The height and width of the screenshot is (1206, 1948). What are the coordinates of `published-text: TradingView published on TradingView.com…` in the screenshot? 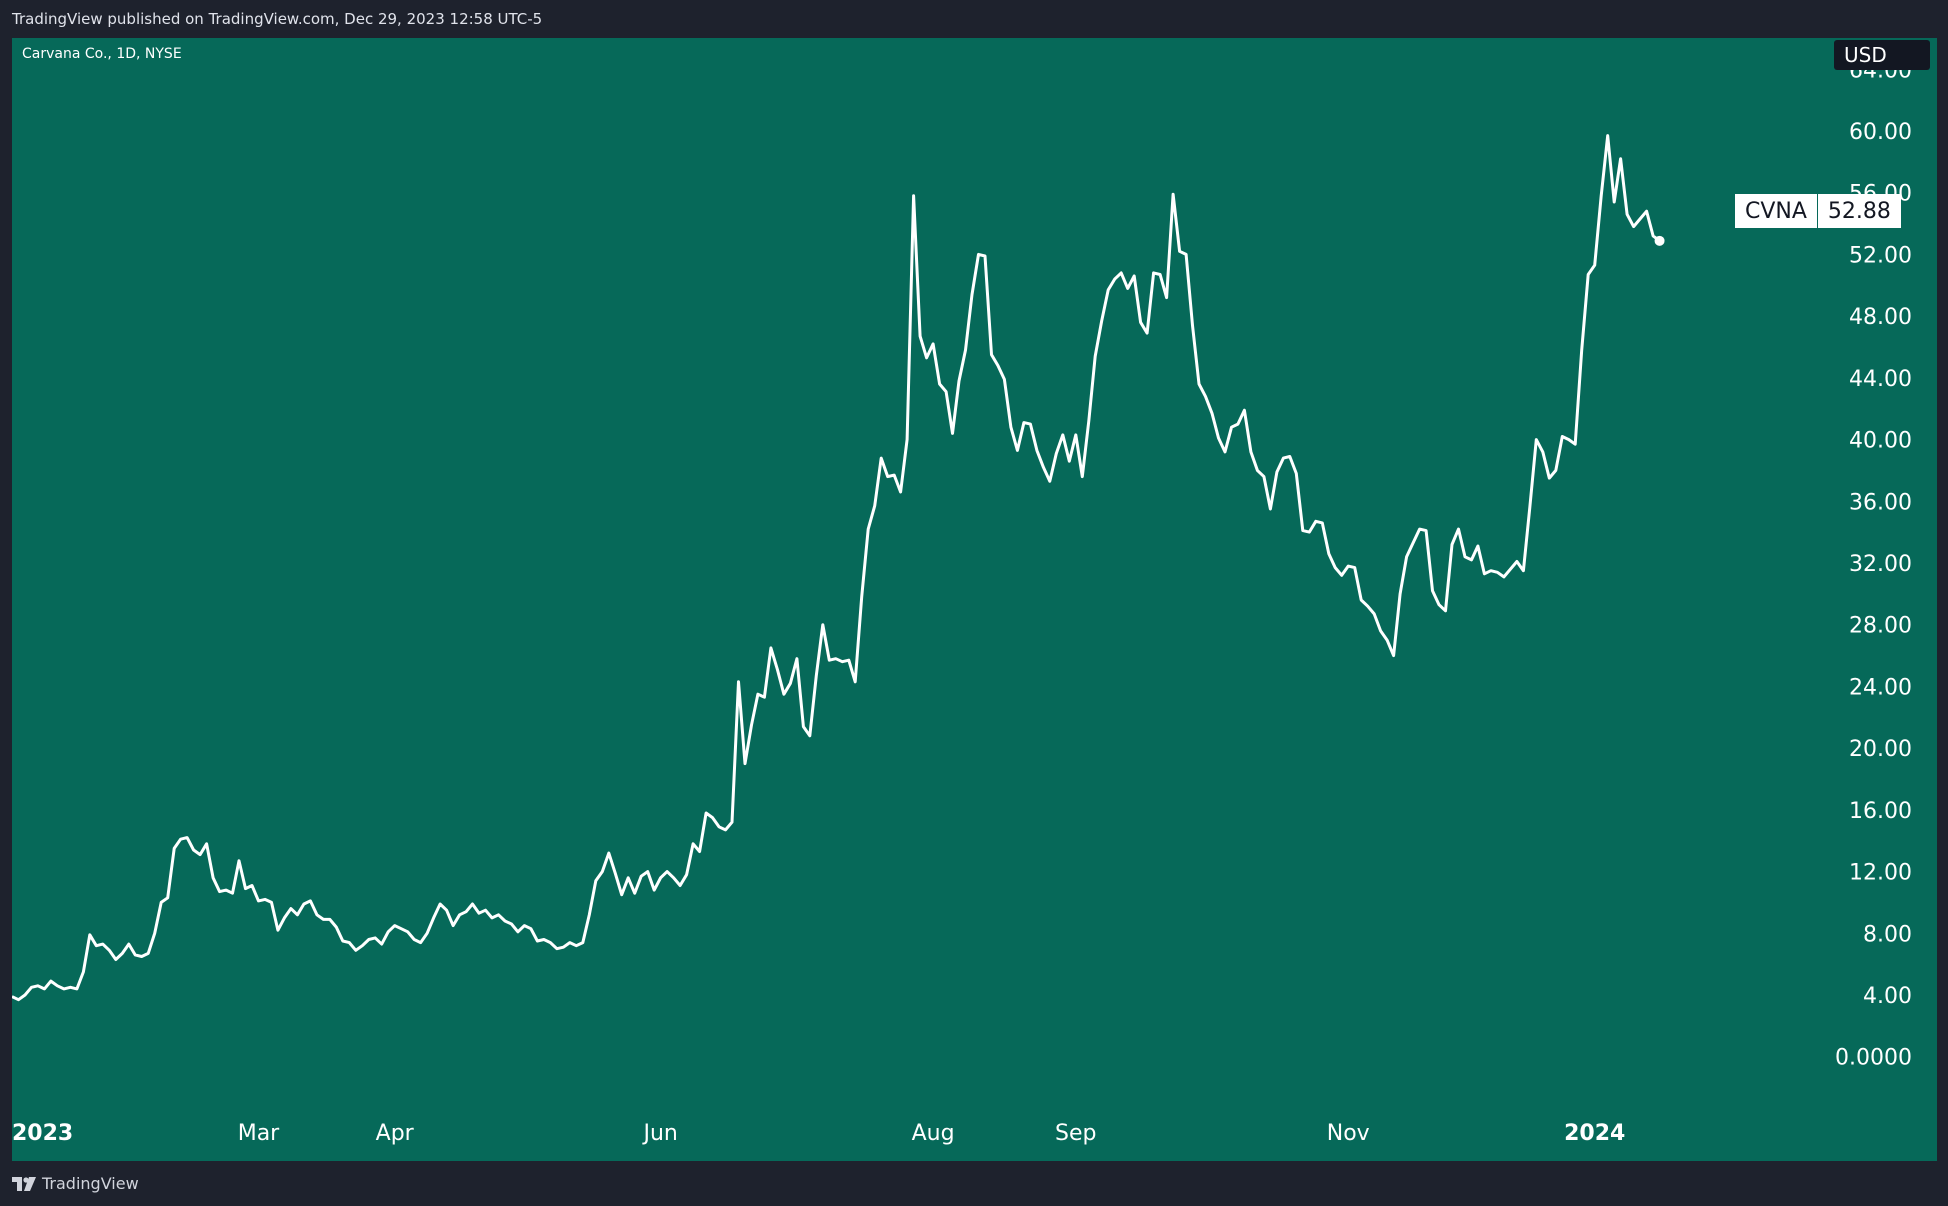 It's located at (277, 19).